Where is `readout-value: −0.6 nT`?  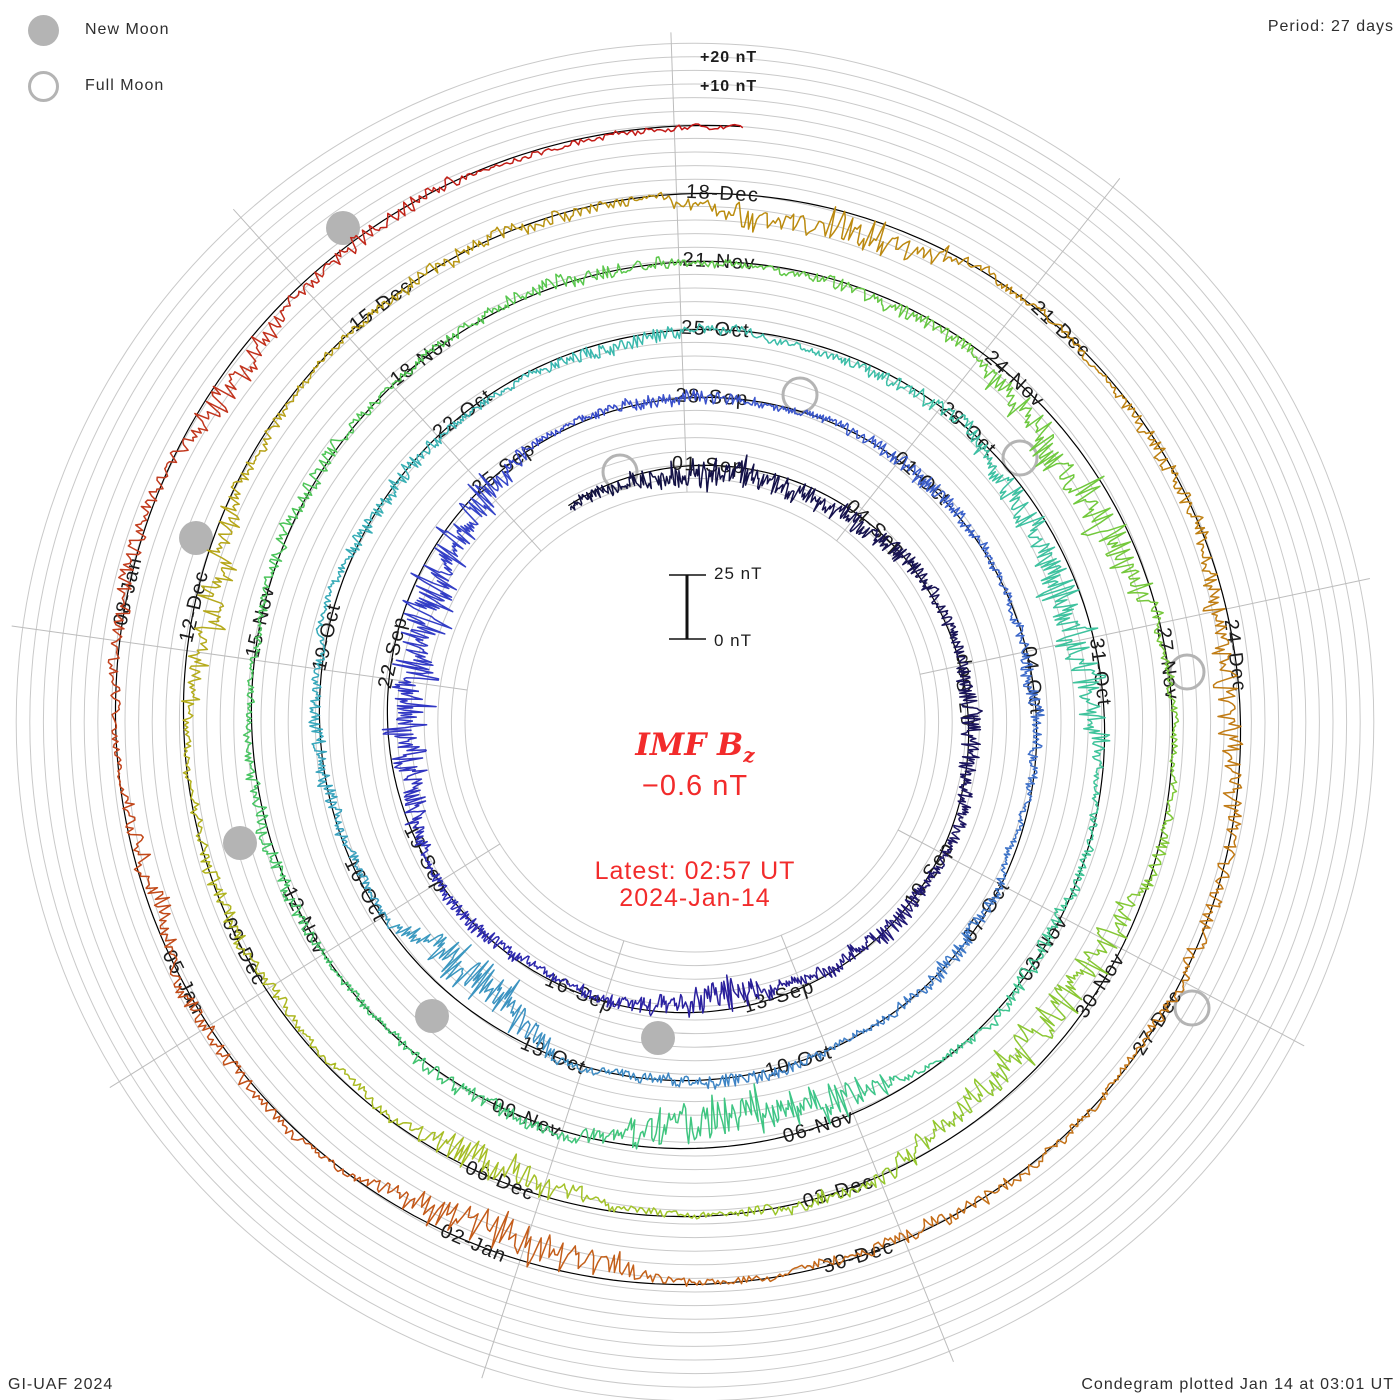 readout-value: −0.6 nT is located at coordinates (695, 786).